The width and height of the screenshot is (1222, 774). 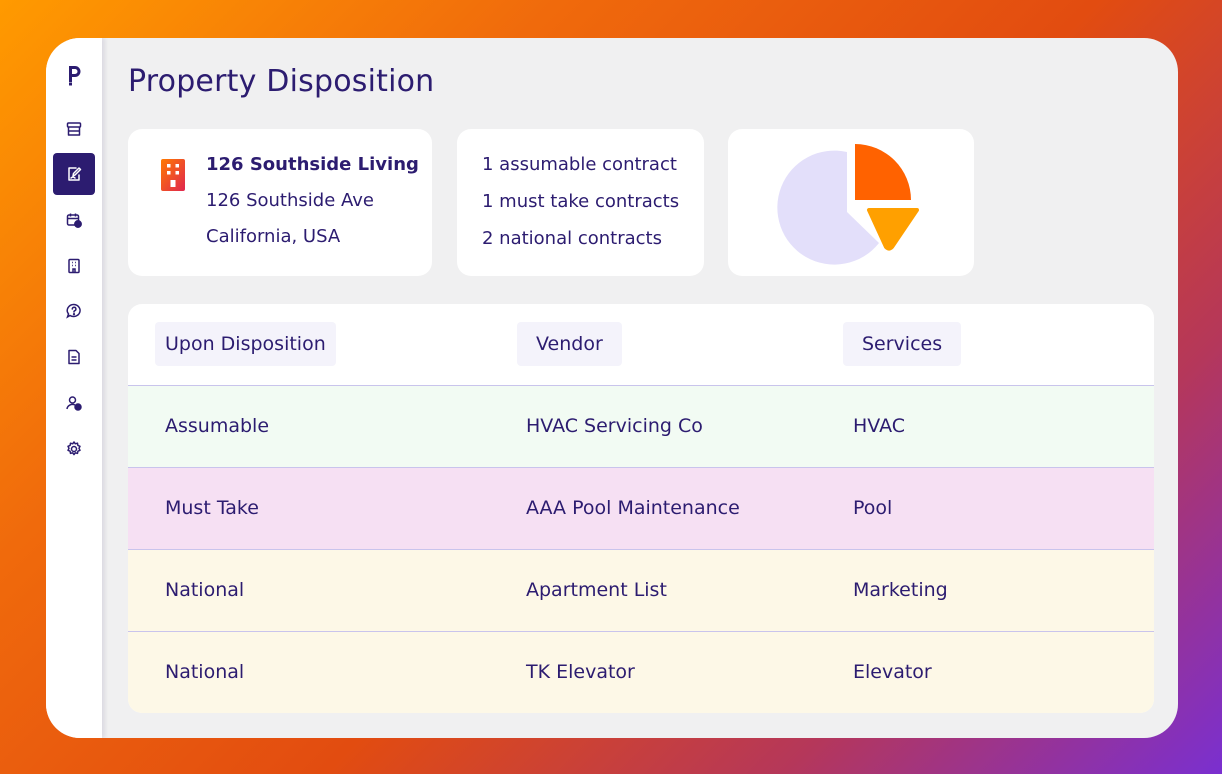 What do you see at coordinates (281, 81) in the screenshot?
I see `page-title: Property Disposition` at bounding box center [281, 81].